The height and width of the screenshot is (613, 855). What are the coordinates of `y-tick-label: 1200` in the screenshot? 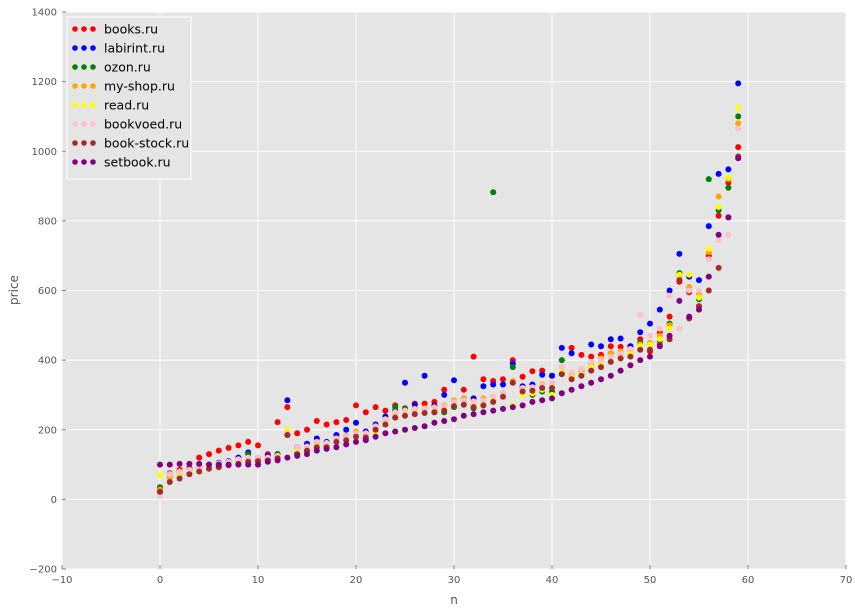 It's located at (44, 82).